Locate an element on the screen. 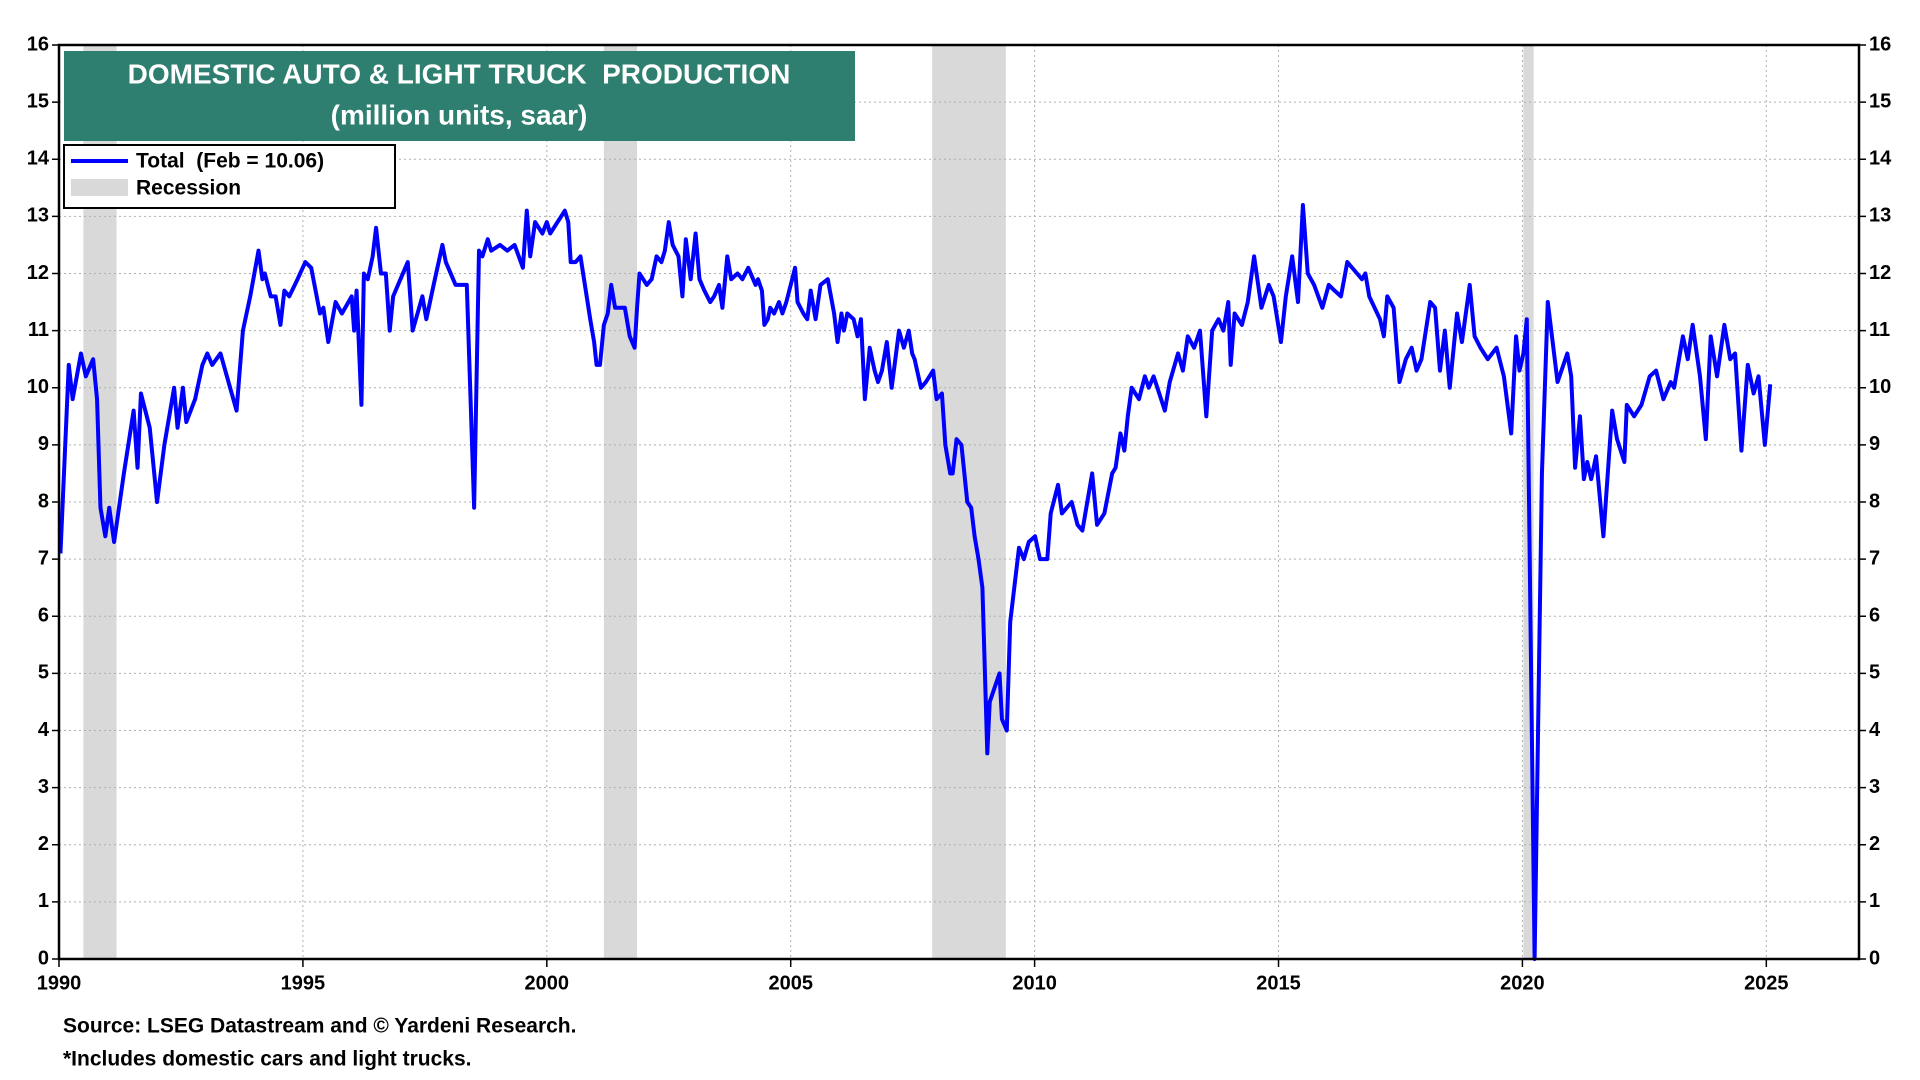 The height and width of the screenshot is (1080, 1920). chart-subtitle: (million units, saar) is located at coordinates (459, 114).